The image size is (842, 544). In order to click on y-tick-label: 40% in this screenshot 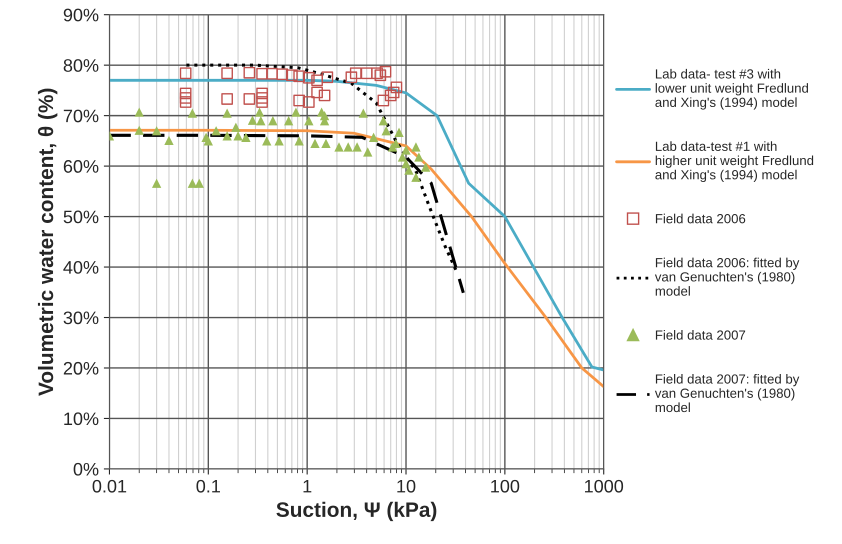, I will do `click(80, 267)`.